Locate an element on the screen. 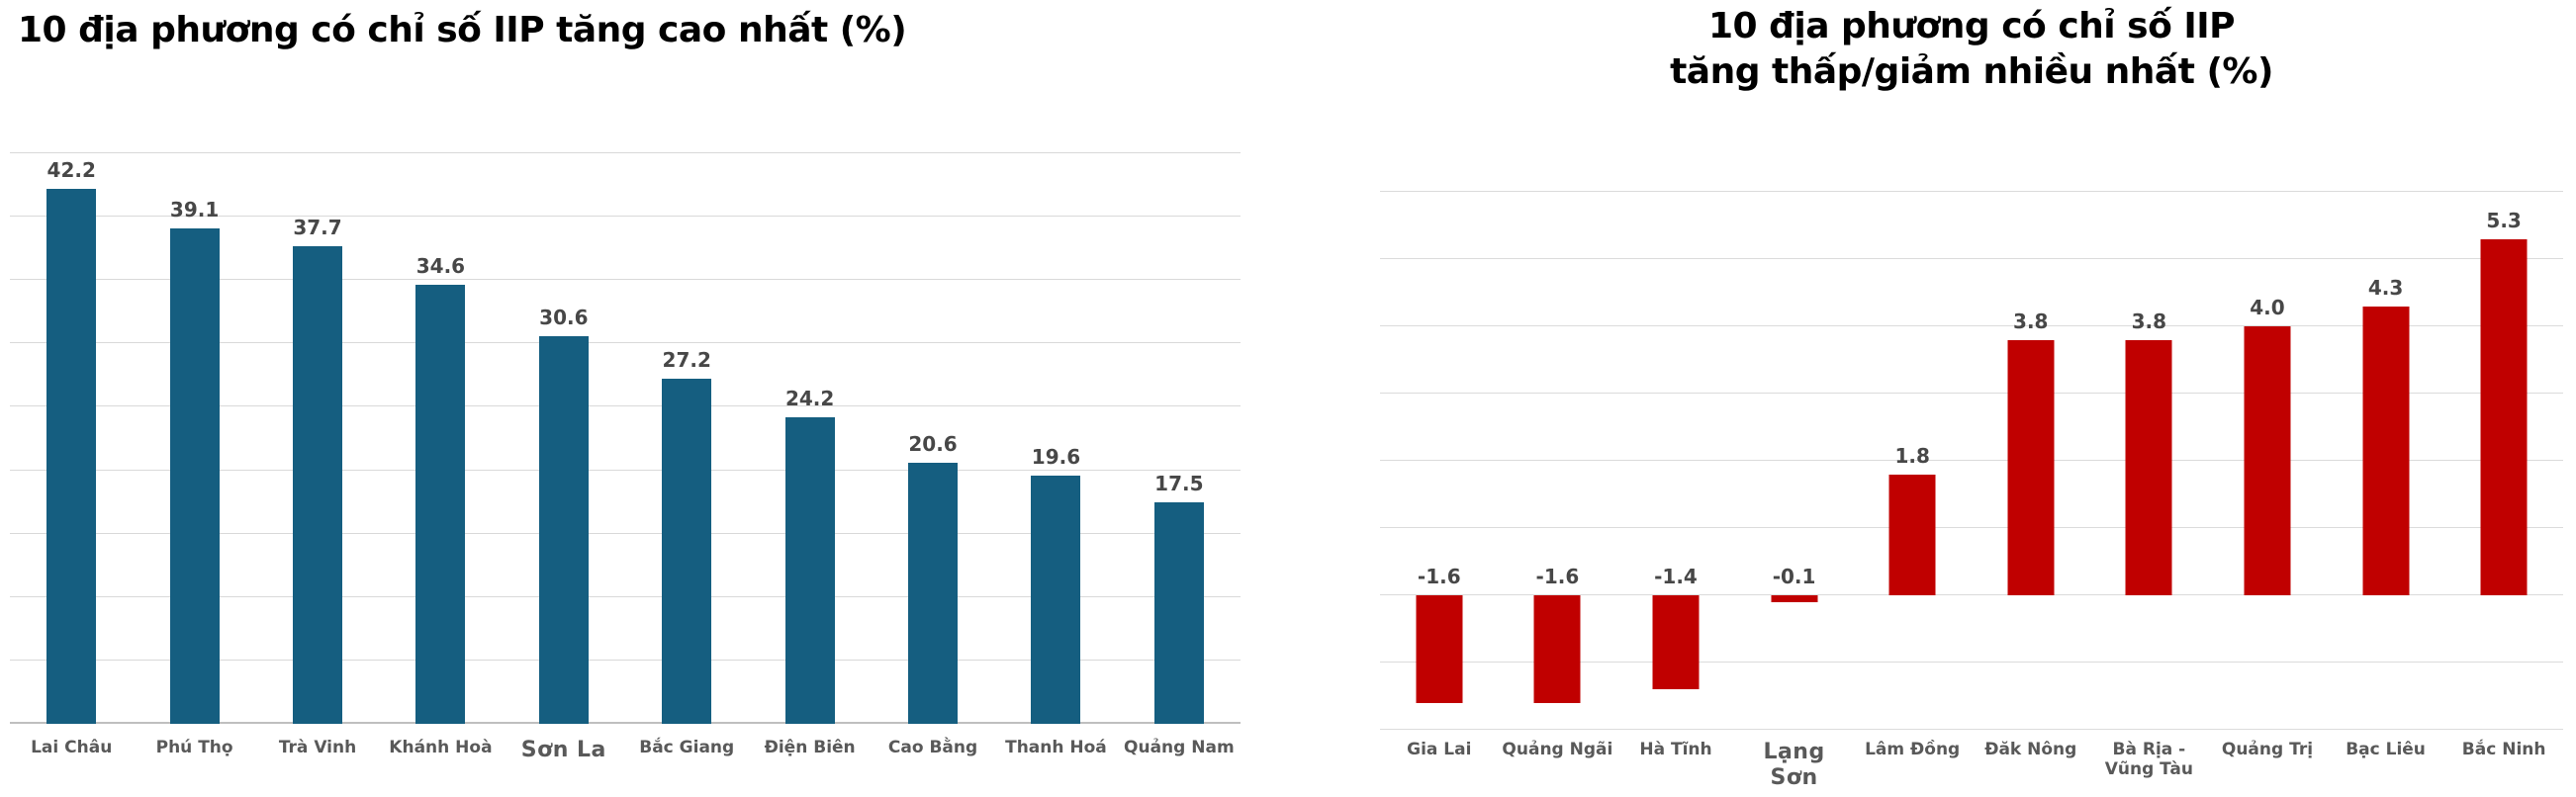 This screenshot has width=2576, height=797. bar-column: 30.6 is located at coordinates (564, 438).